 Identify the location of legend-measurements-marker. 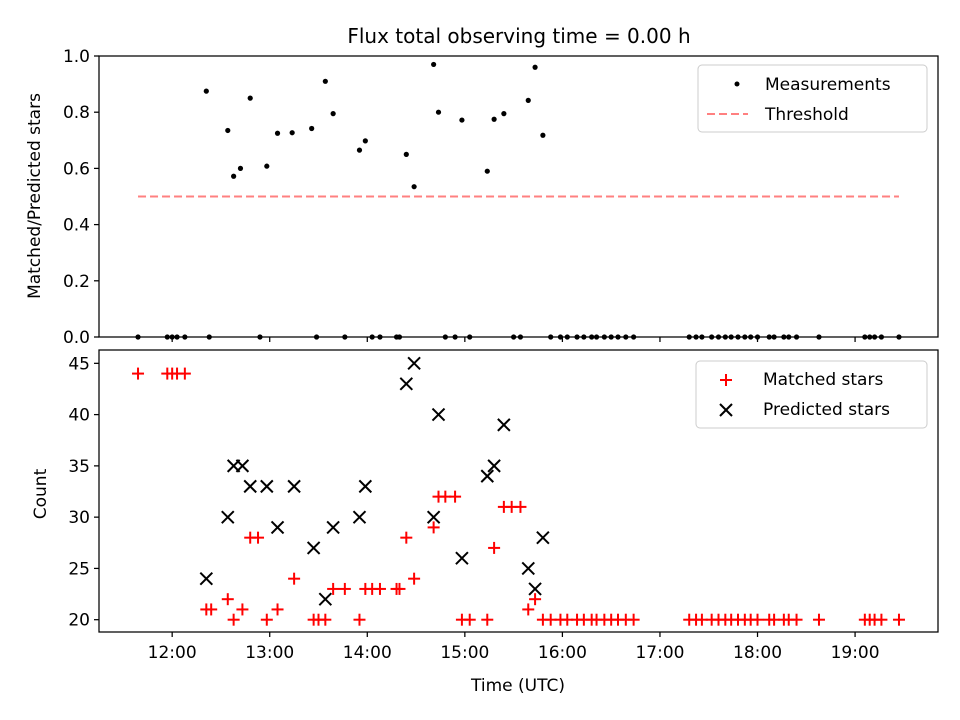
(737, 84).